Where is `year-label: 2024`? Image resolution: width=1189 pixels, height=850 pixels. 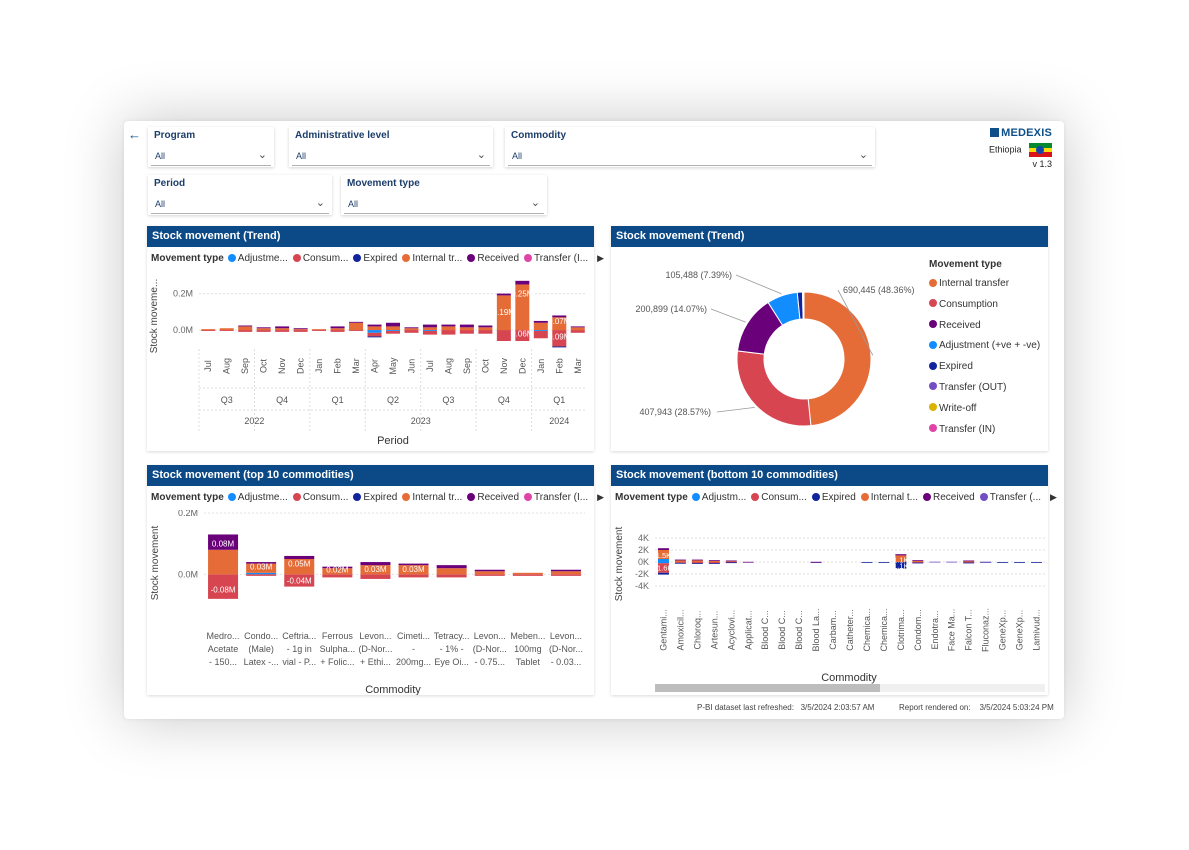 year-label: 2024 is located at coordinates (559, 421).